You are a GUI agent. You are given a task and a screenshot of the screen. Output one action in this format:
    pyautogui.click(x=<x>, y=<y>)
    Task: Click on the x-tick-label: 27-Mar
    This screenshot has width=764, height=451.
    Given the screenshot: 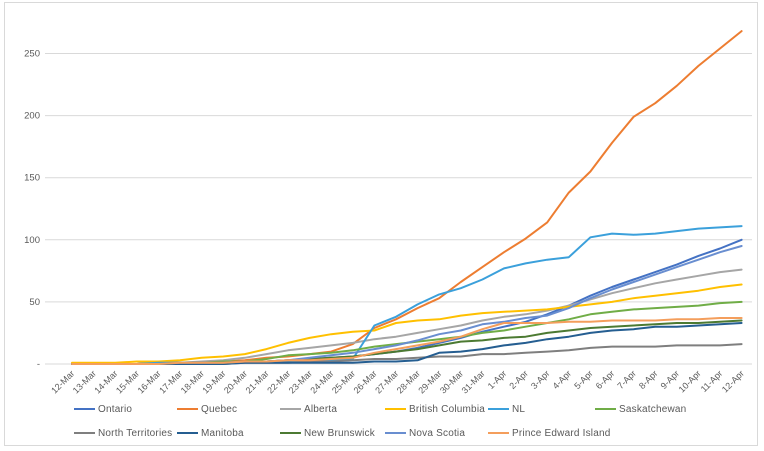 What is the action you would take?
    pyautogui.click(x=386, y=381)
    